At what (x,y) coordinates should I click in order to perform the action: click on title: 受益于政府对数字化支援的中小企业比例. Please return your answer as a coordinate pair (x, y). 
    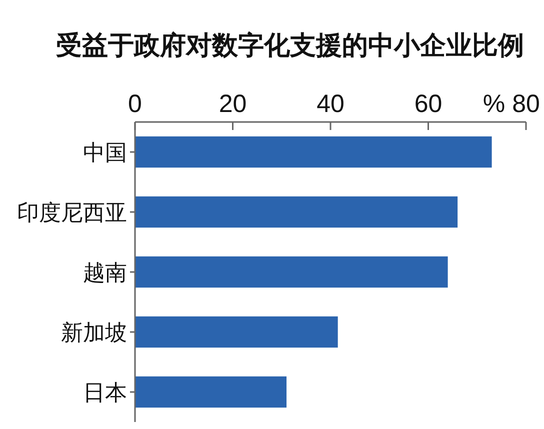
    Looking at the image, I should click on (290, 45).